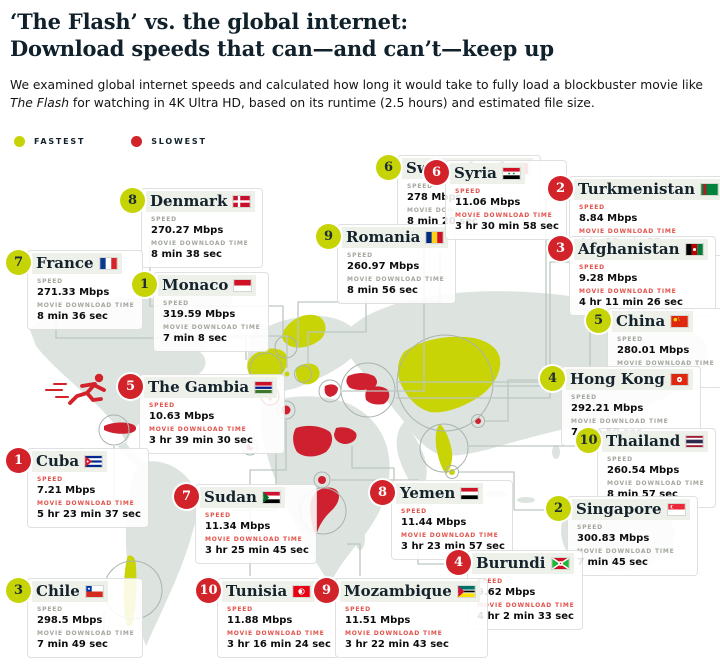 This screenshot has height=665, width=720. I want to click on speed-value: 11.44 Mbps, so click(434, 522).